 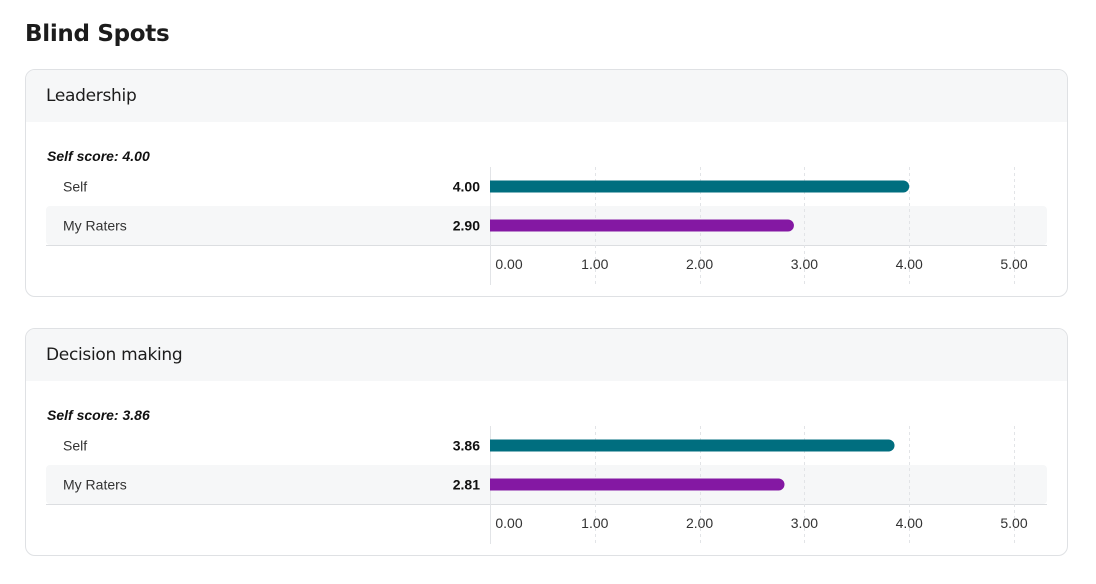 I want to click on value-label-self: 3.86, so click(x=466, y=446).